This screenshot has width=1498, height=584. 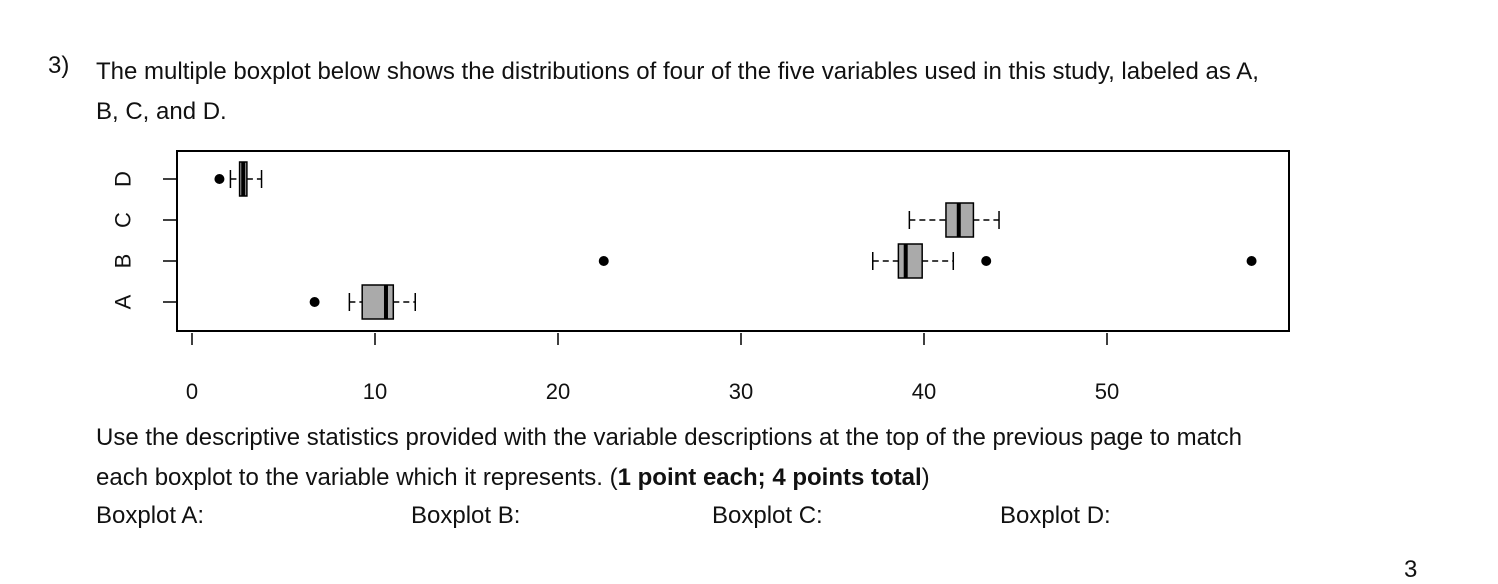 What do you see at coordinates (1411, 569) in the screenshot?
I see `page-number: 3` at bounding box center [1411, 569].